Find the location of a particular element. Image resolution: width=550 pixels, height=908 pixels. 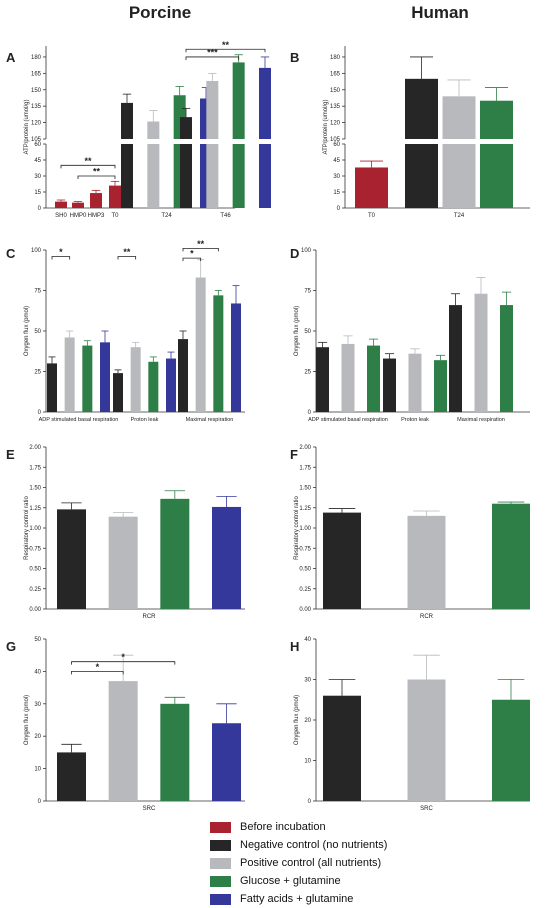

legend-label: Positive control (all nutrients) is located at coordinates (311, 863).